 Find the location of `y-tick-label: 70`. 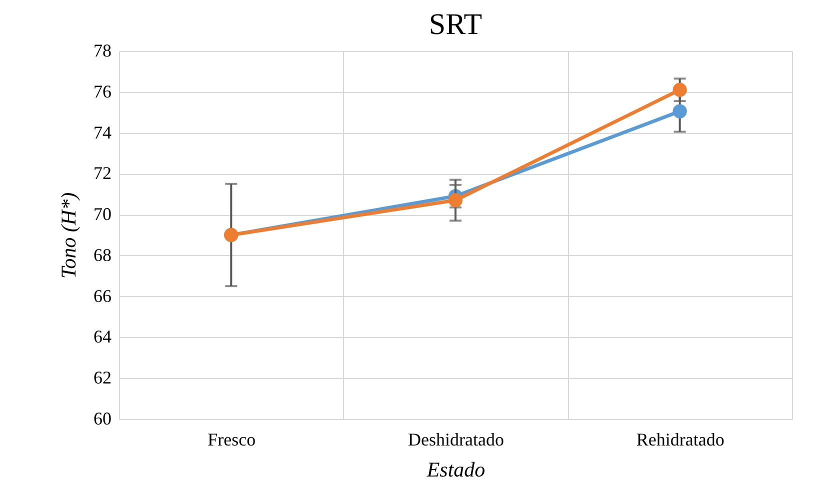

y-tick-label: 70 is located at coordinates (103, 214).